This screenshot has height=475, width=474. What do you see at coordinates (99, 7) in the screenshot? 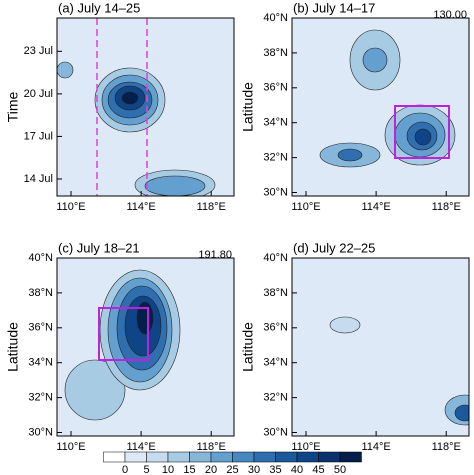
I see `panel-title: (a) July 14–25` at bounding box center [99, 7].